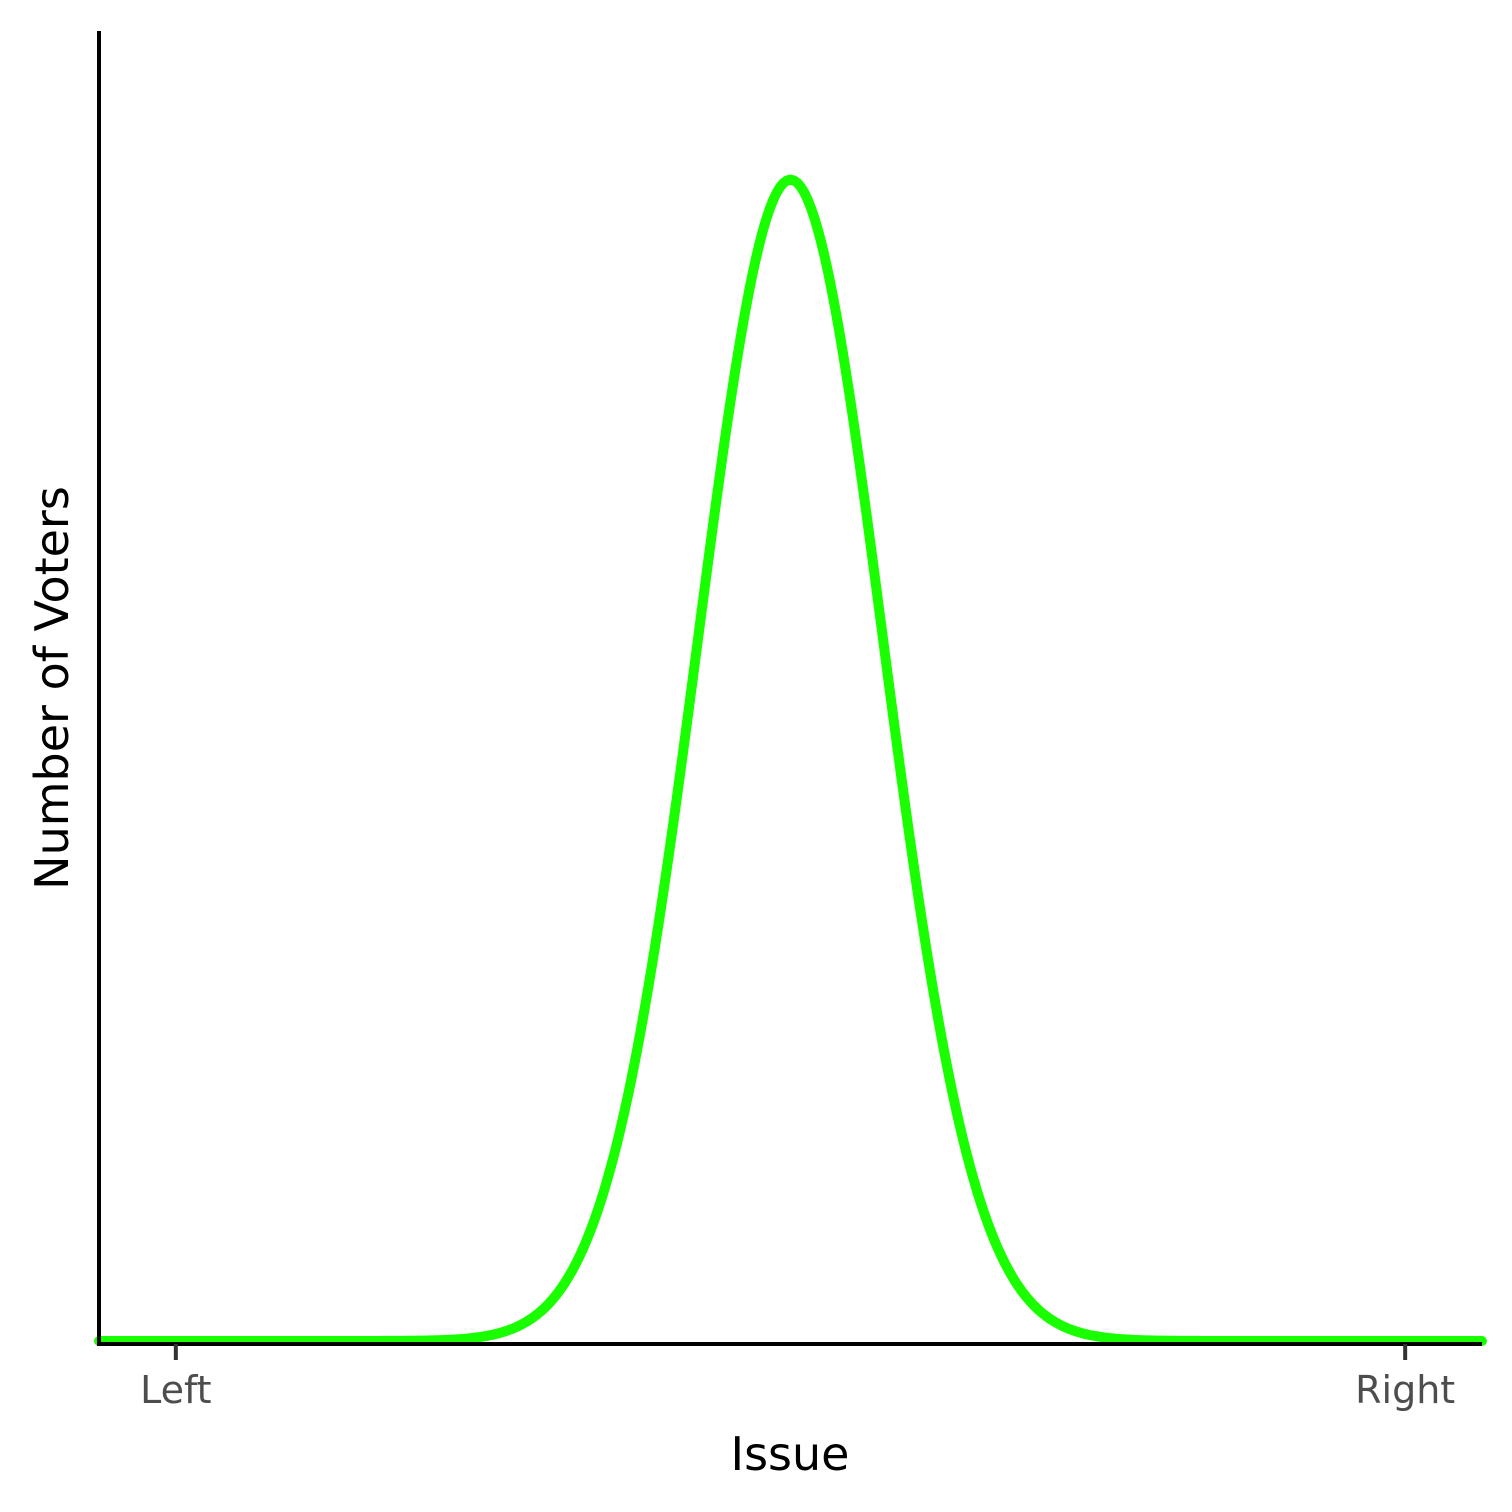 This screenshot has height=1512, width=1512. I want to click on x-tick-label-right: Right, so click(1405, 1390).